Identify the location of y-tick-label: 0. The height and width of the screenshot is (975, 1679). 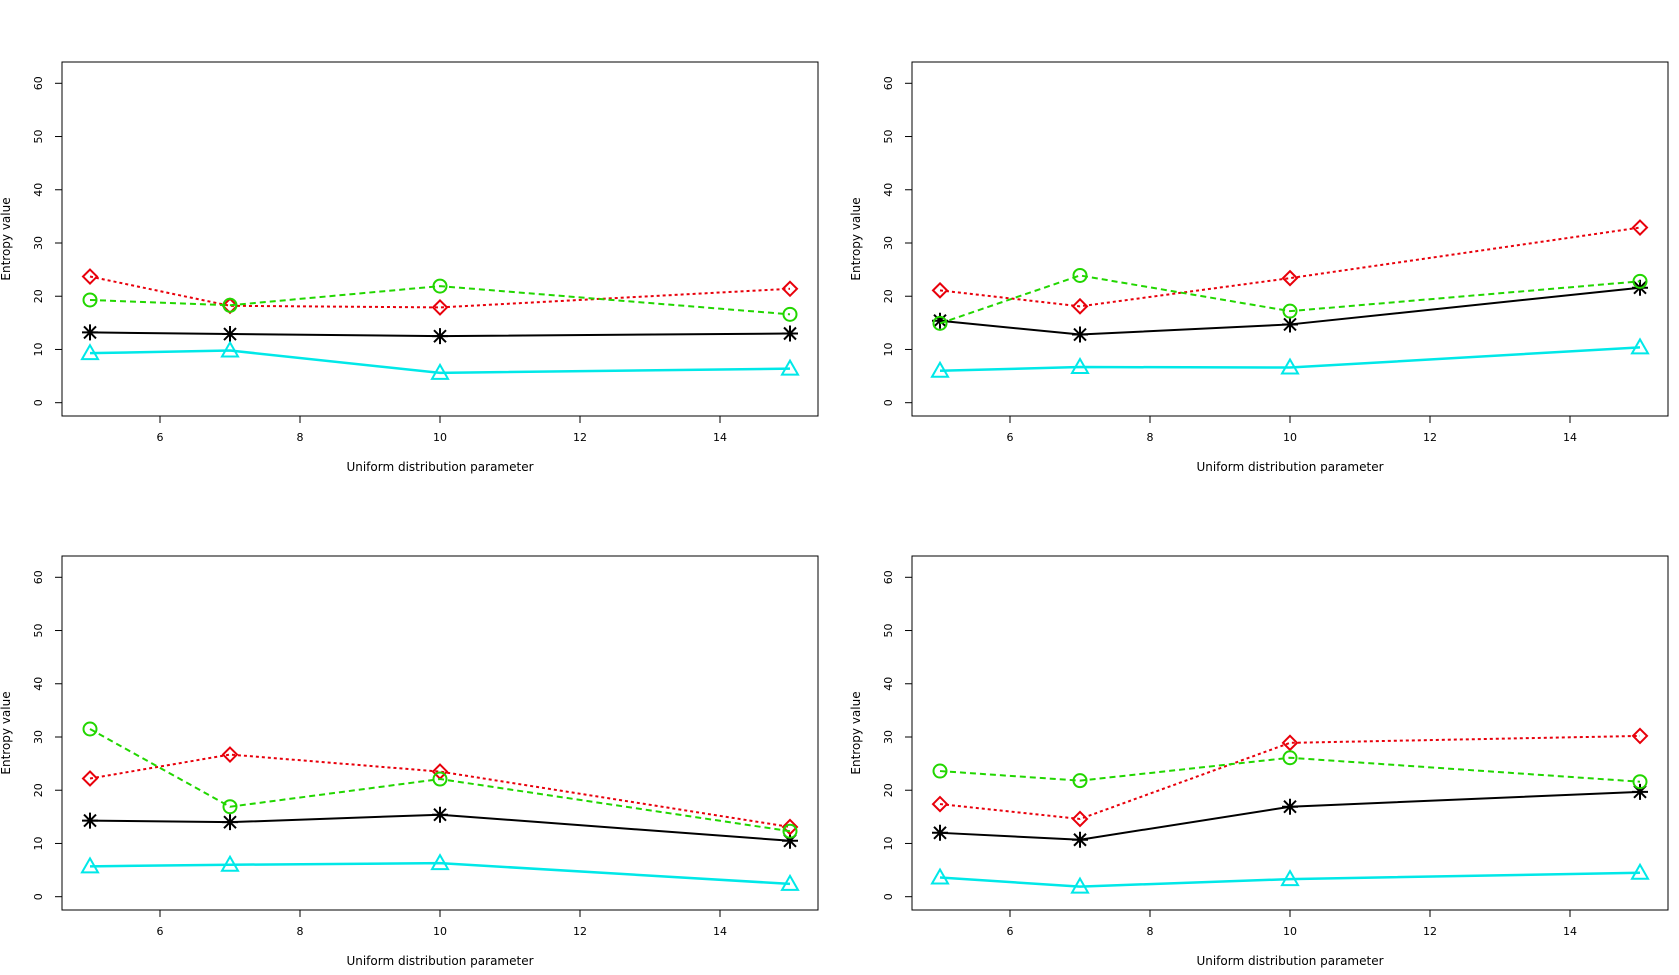
(38, 402).